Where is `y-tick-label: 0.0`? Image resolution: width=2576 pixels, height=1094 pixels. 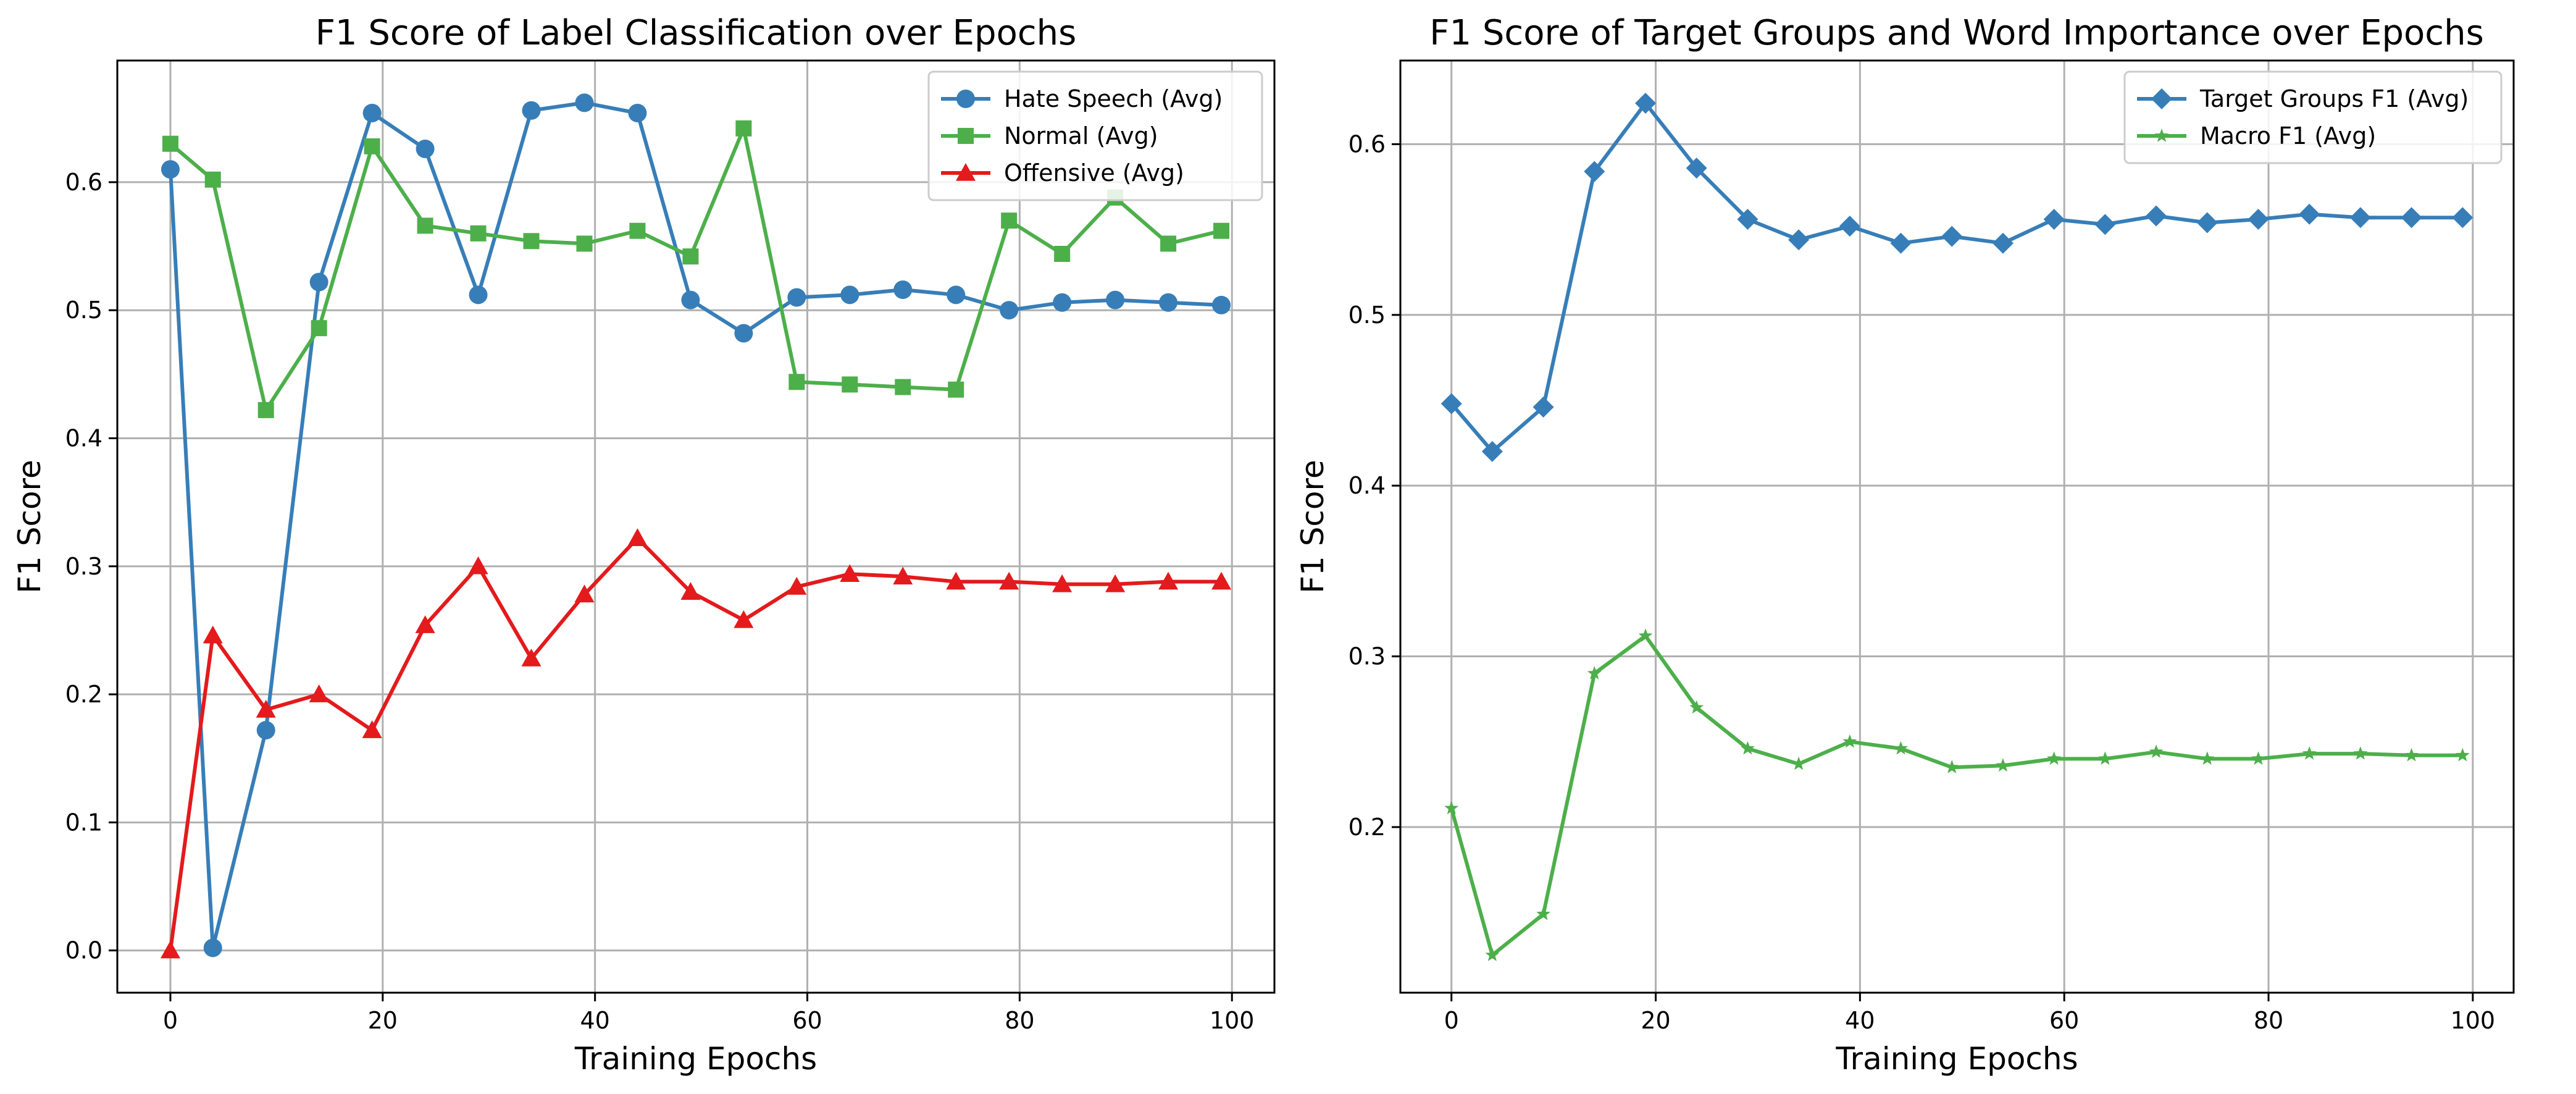
y-tick-label: 0.0 is located at coordinates (83, 950).